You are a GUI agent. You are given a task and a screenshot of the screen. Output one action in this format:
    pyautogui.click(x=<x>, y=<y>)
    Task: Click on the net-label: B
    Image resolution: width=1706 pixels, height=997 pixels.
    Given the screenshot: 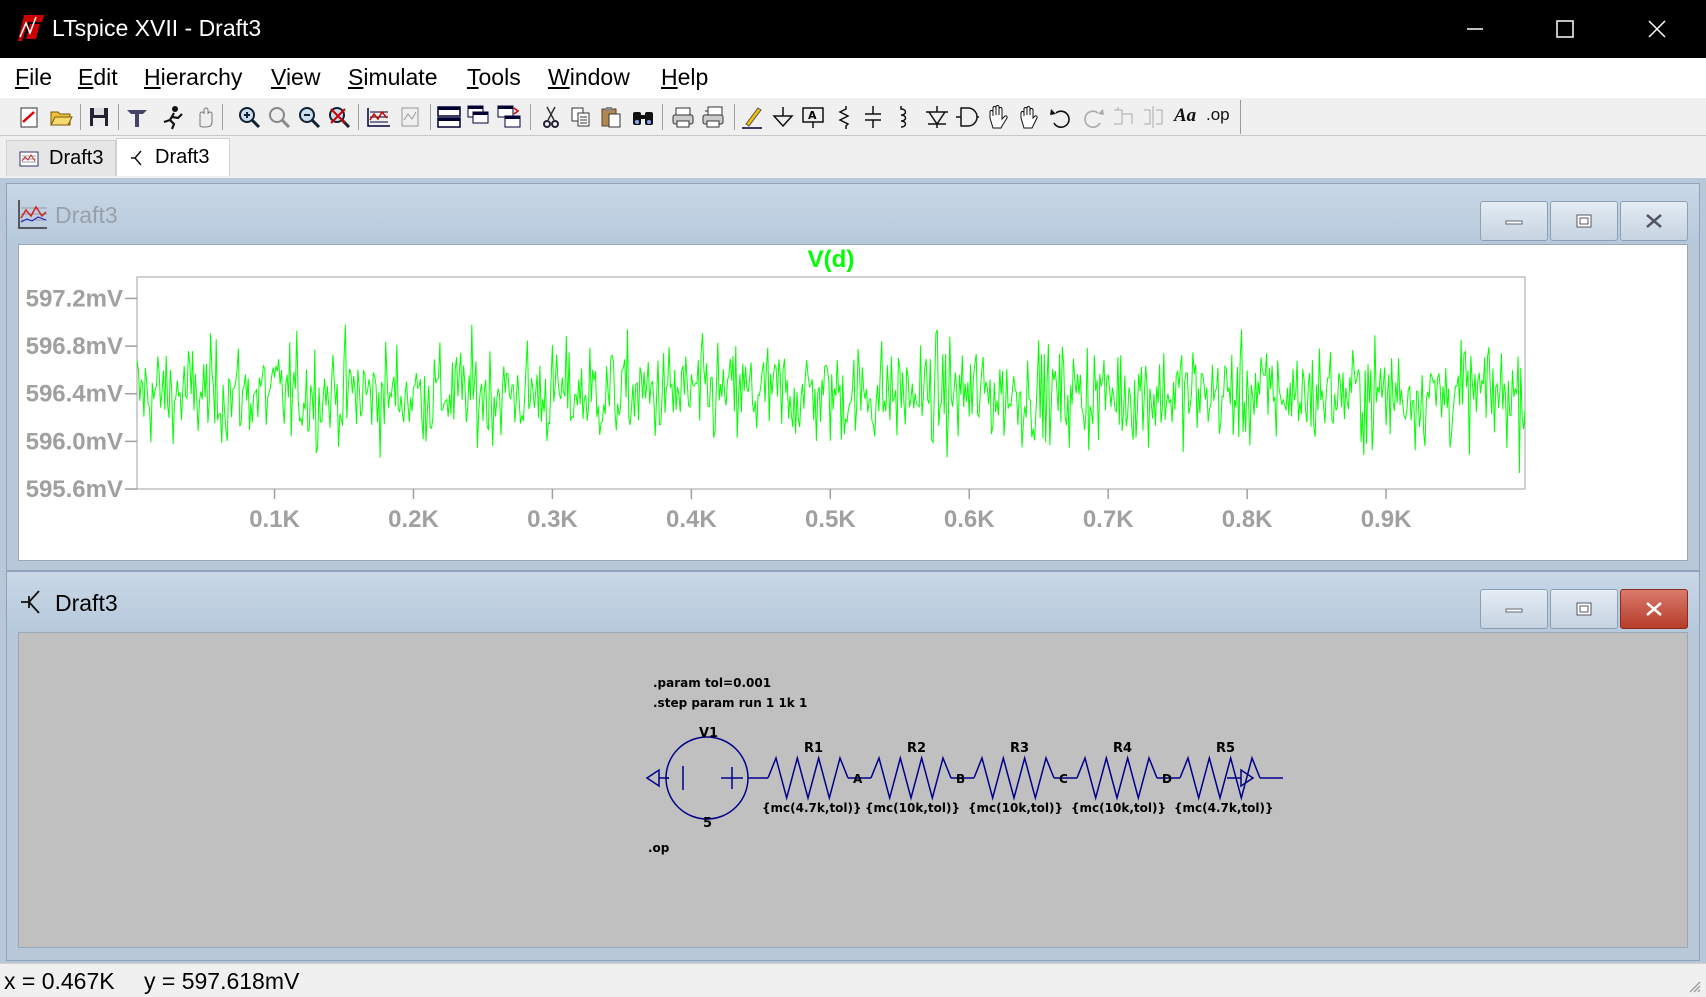 What is the action you would take?
    pyautogui.click(x=960, y=779)
    